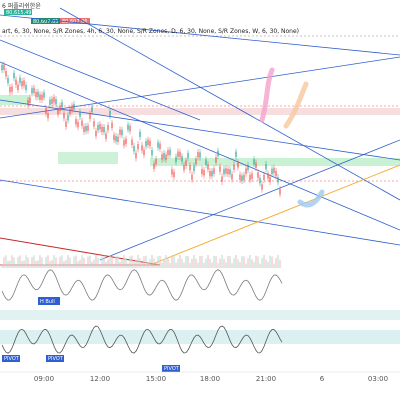 This screenshot has width=400, height=400. I want to click on pivot-badge, so click(55, 358).